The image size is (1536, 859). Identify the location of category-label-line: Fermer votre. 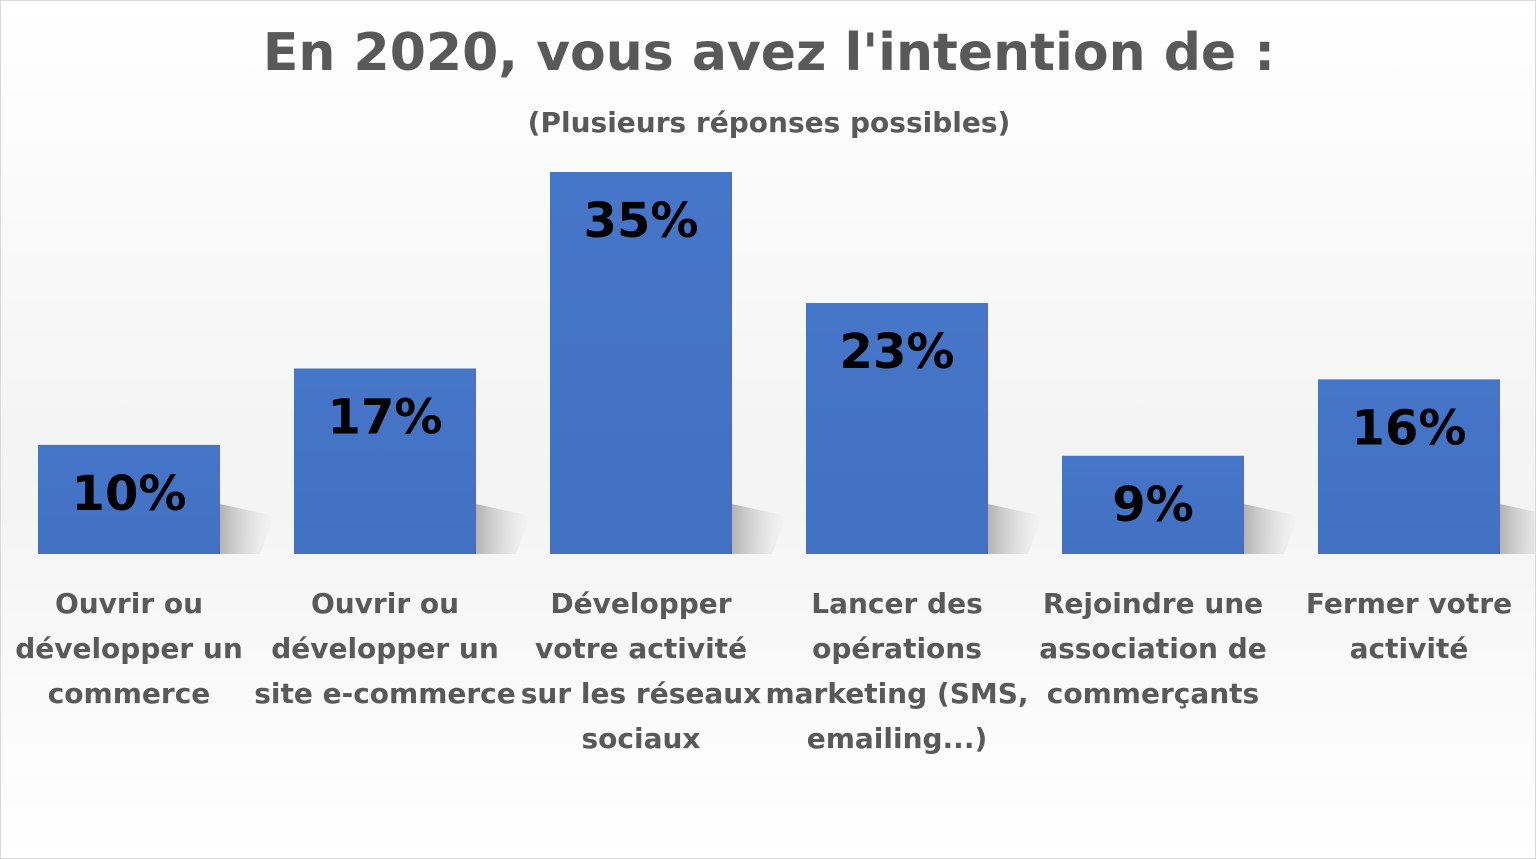
(1409, 603).